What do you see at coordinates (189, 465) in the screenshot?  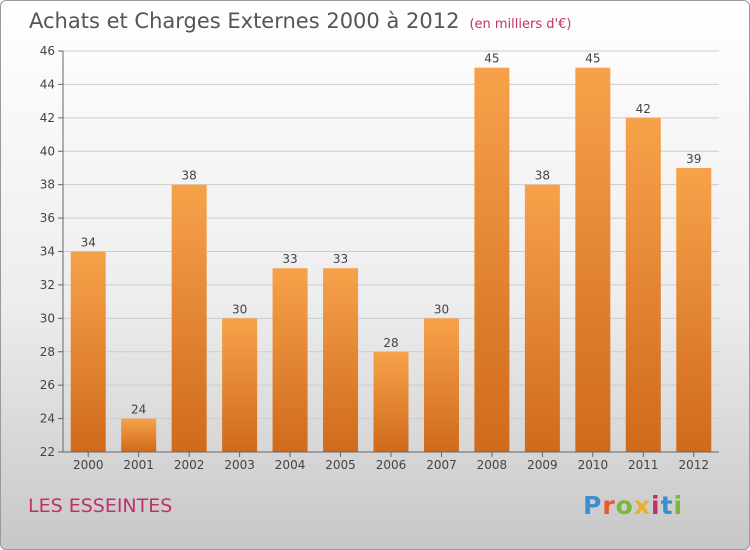 I see `x-tick-label: 2002` at bounding box center [189, 465].